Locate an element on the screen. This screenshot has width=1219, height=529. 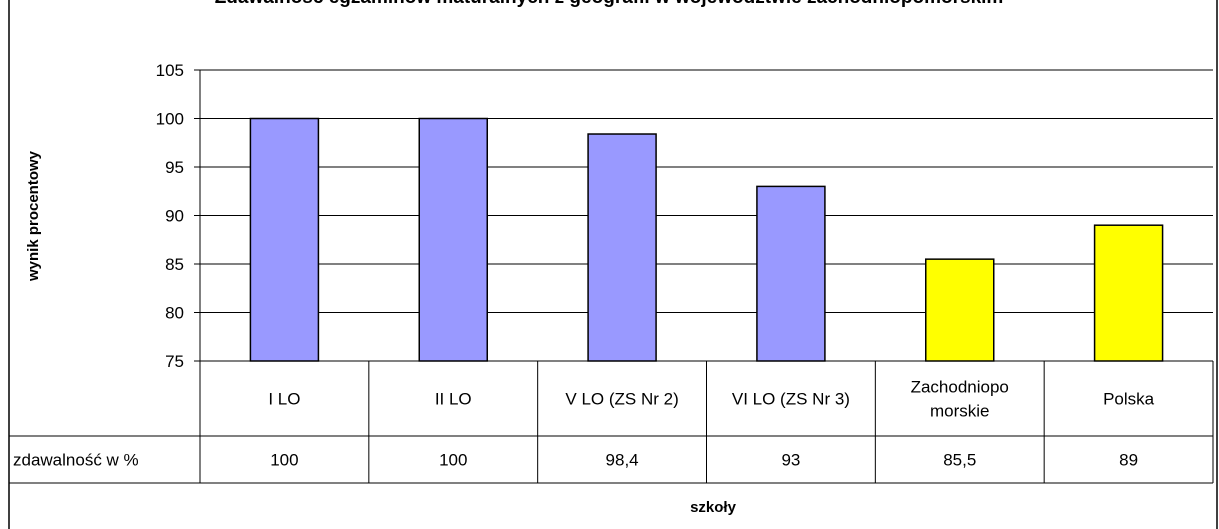
category-label: VI LO (ZS Nr 3) is located at coordinates (791, 399).